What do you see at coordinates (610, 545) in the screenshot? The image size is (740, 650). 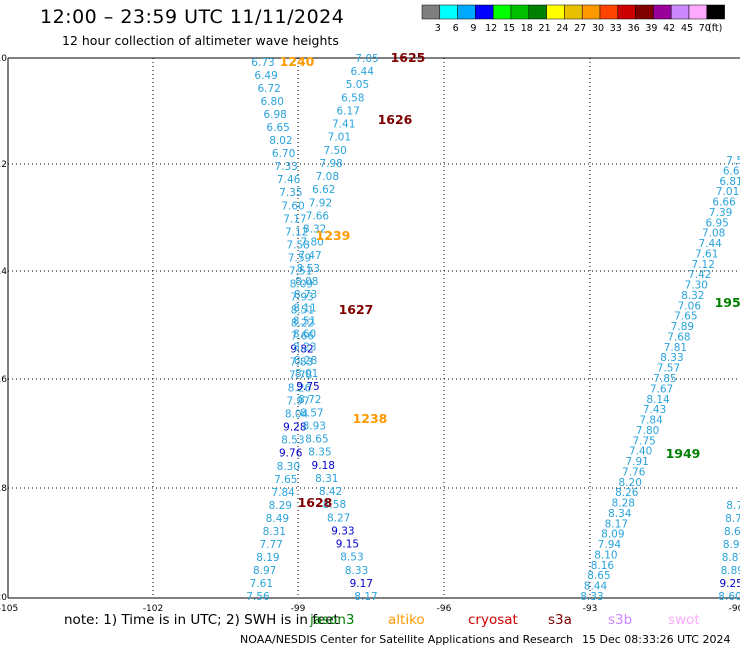 I see `wave-height-value: 7.94` at bounding box center [610, 545].